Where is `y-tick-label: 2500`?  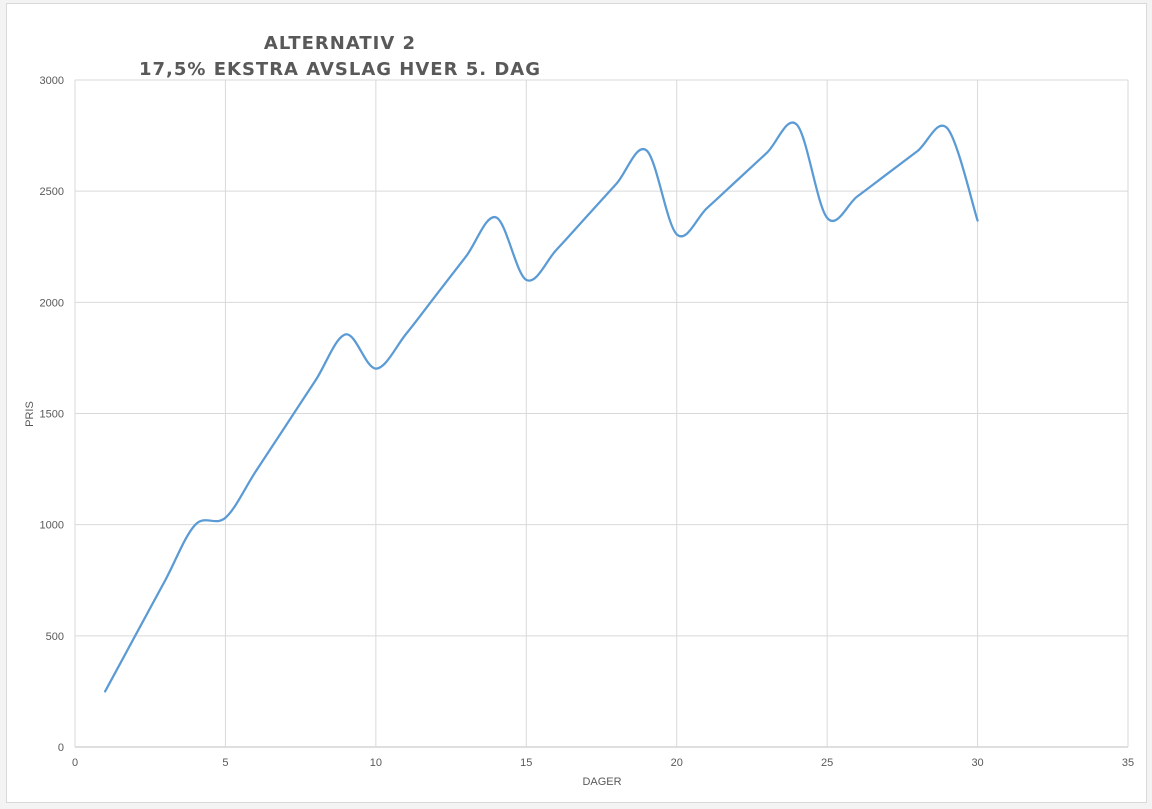 y-tick-label: 2500 is located at coordinates (52, 192).